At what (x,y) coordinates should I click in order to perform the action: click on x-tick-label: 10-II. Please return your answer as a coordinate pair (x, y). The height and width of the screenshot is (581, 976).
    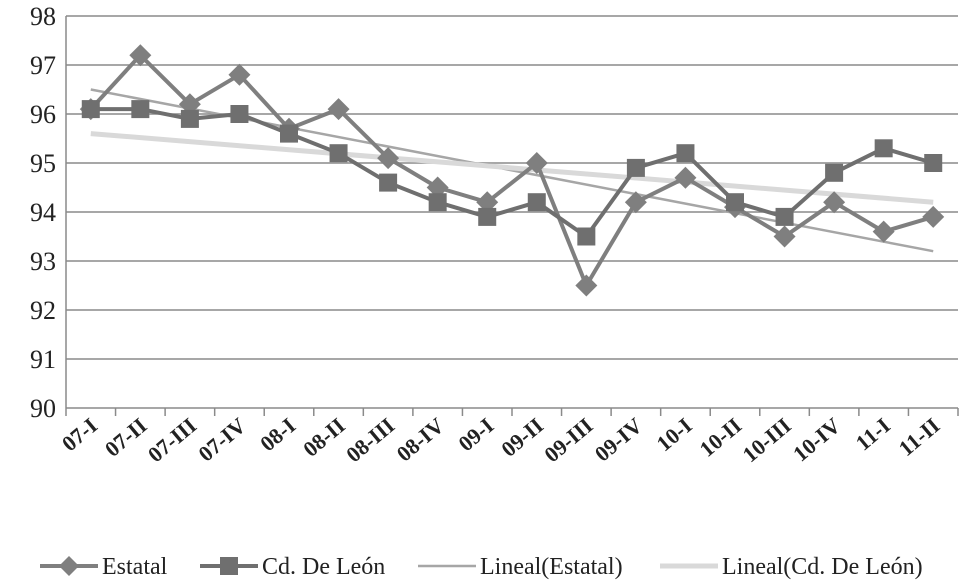
    Looking at the image, I should click on (721, 437).